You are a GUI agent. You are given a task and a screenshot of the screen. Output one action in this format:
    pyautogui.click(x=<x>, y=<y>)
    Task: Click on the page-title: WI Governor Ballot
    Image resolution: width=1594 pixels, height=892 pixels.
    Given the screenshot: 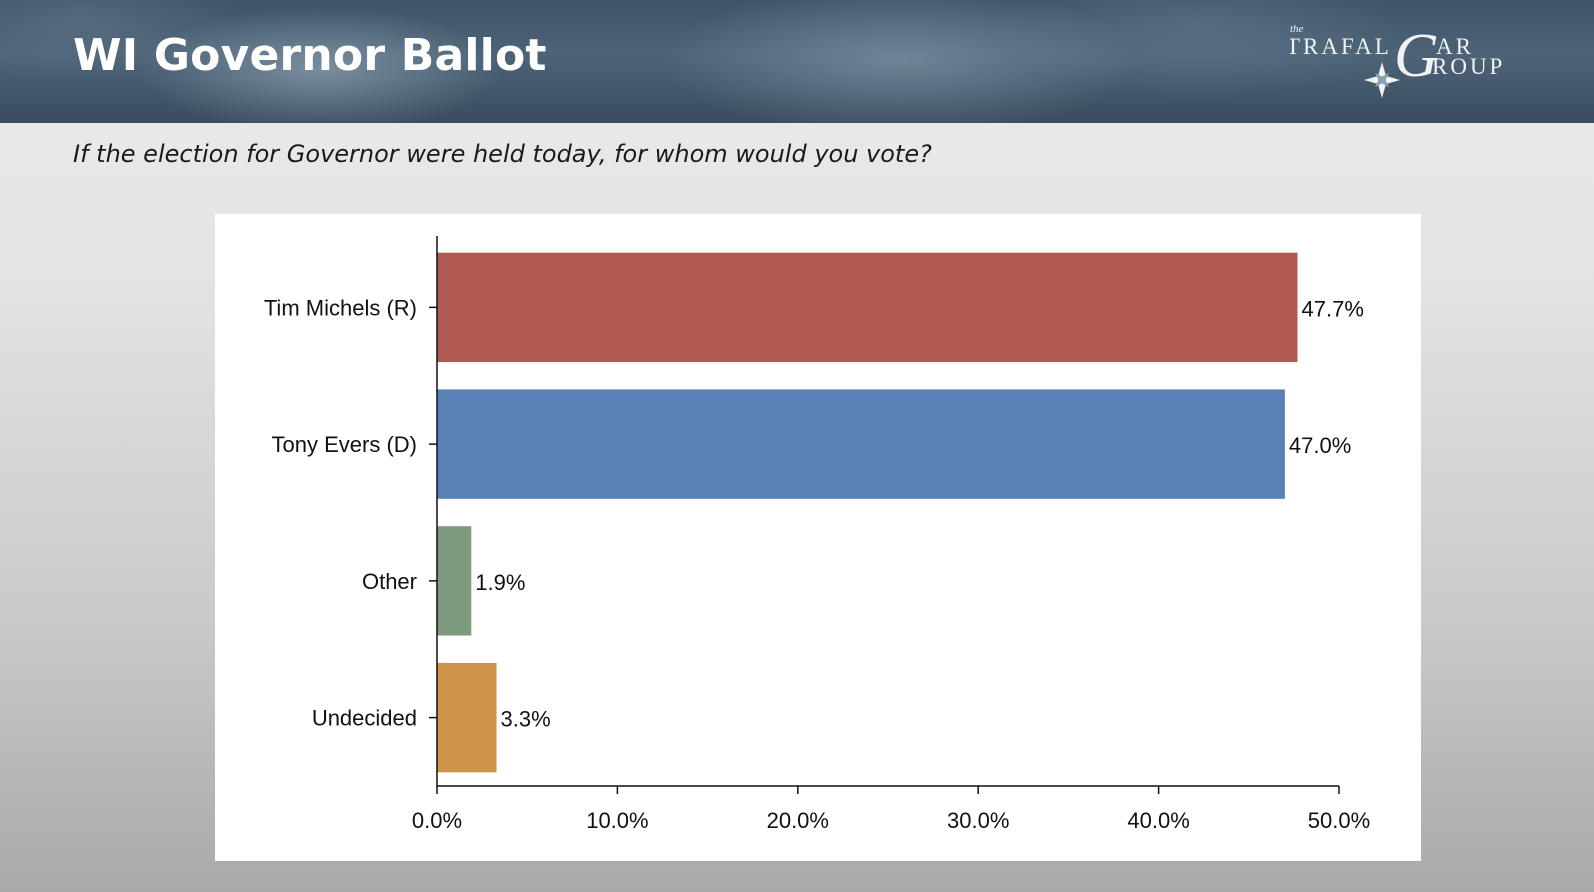 What is the action you would take?
    pyautogui.click(x=310, y=55)
    